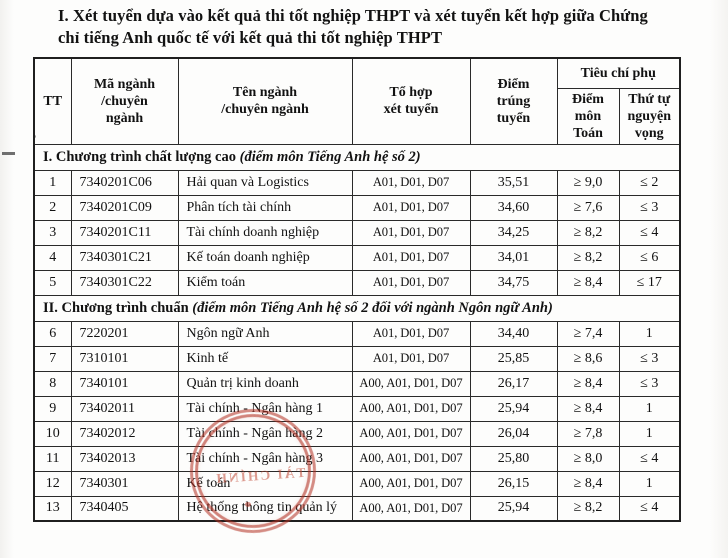 The image size is (728, 558). What do you see at coordinates (513, 182) in the screenshot?
I see `cell-score: 35,51` at bounding box center [513, 182].